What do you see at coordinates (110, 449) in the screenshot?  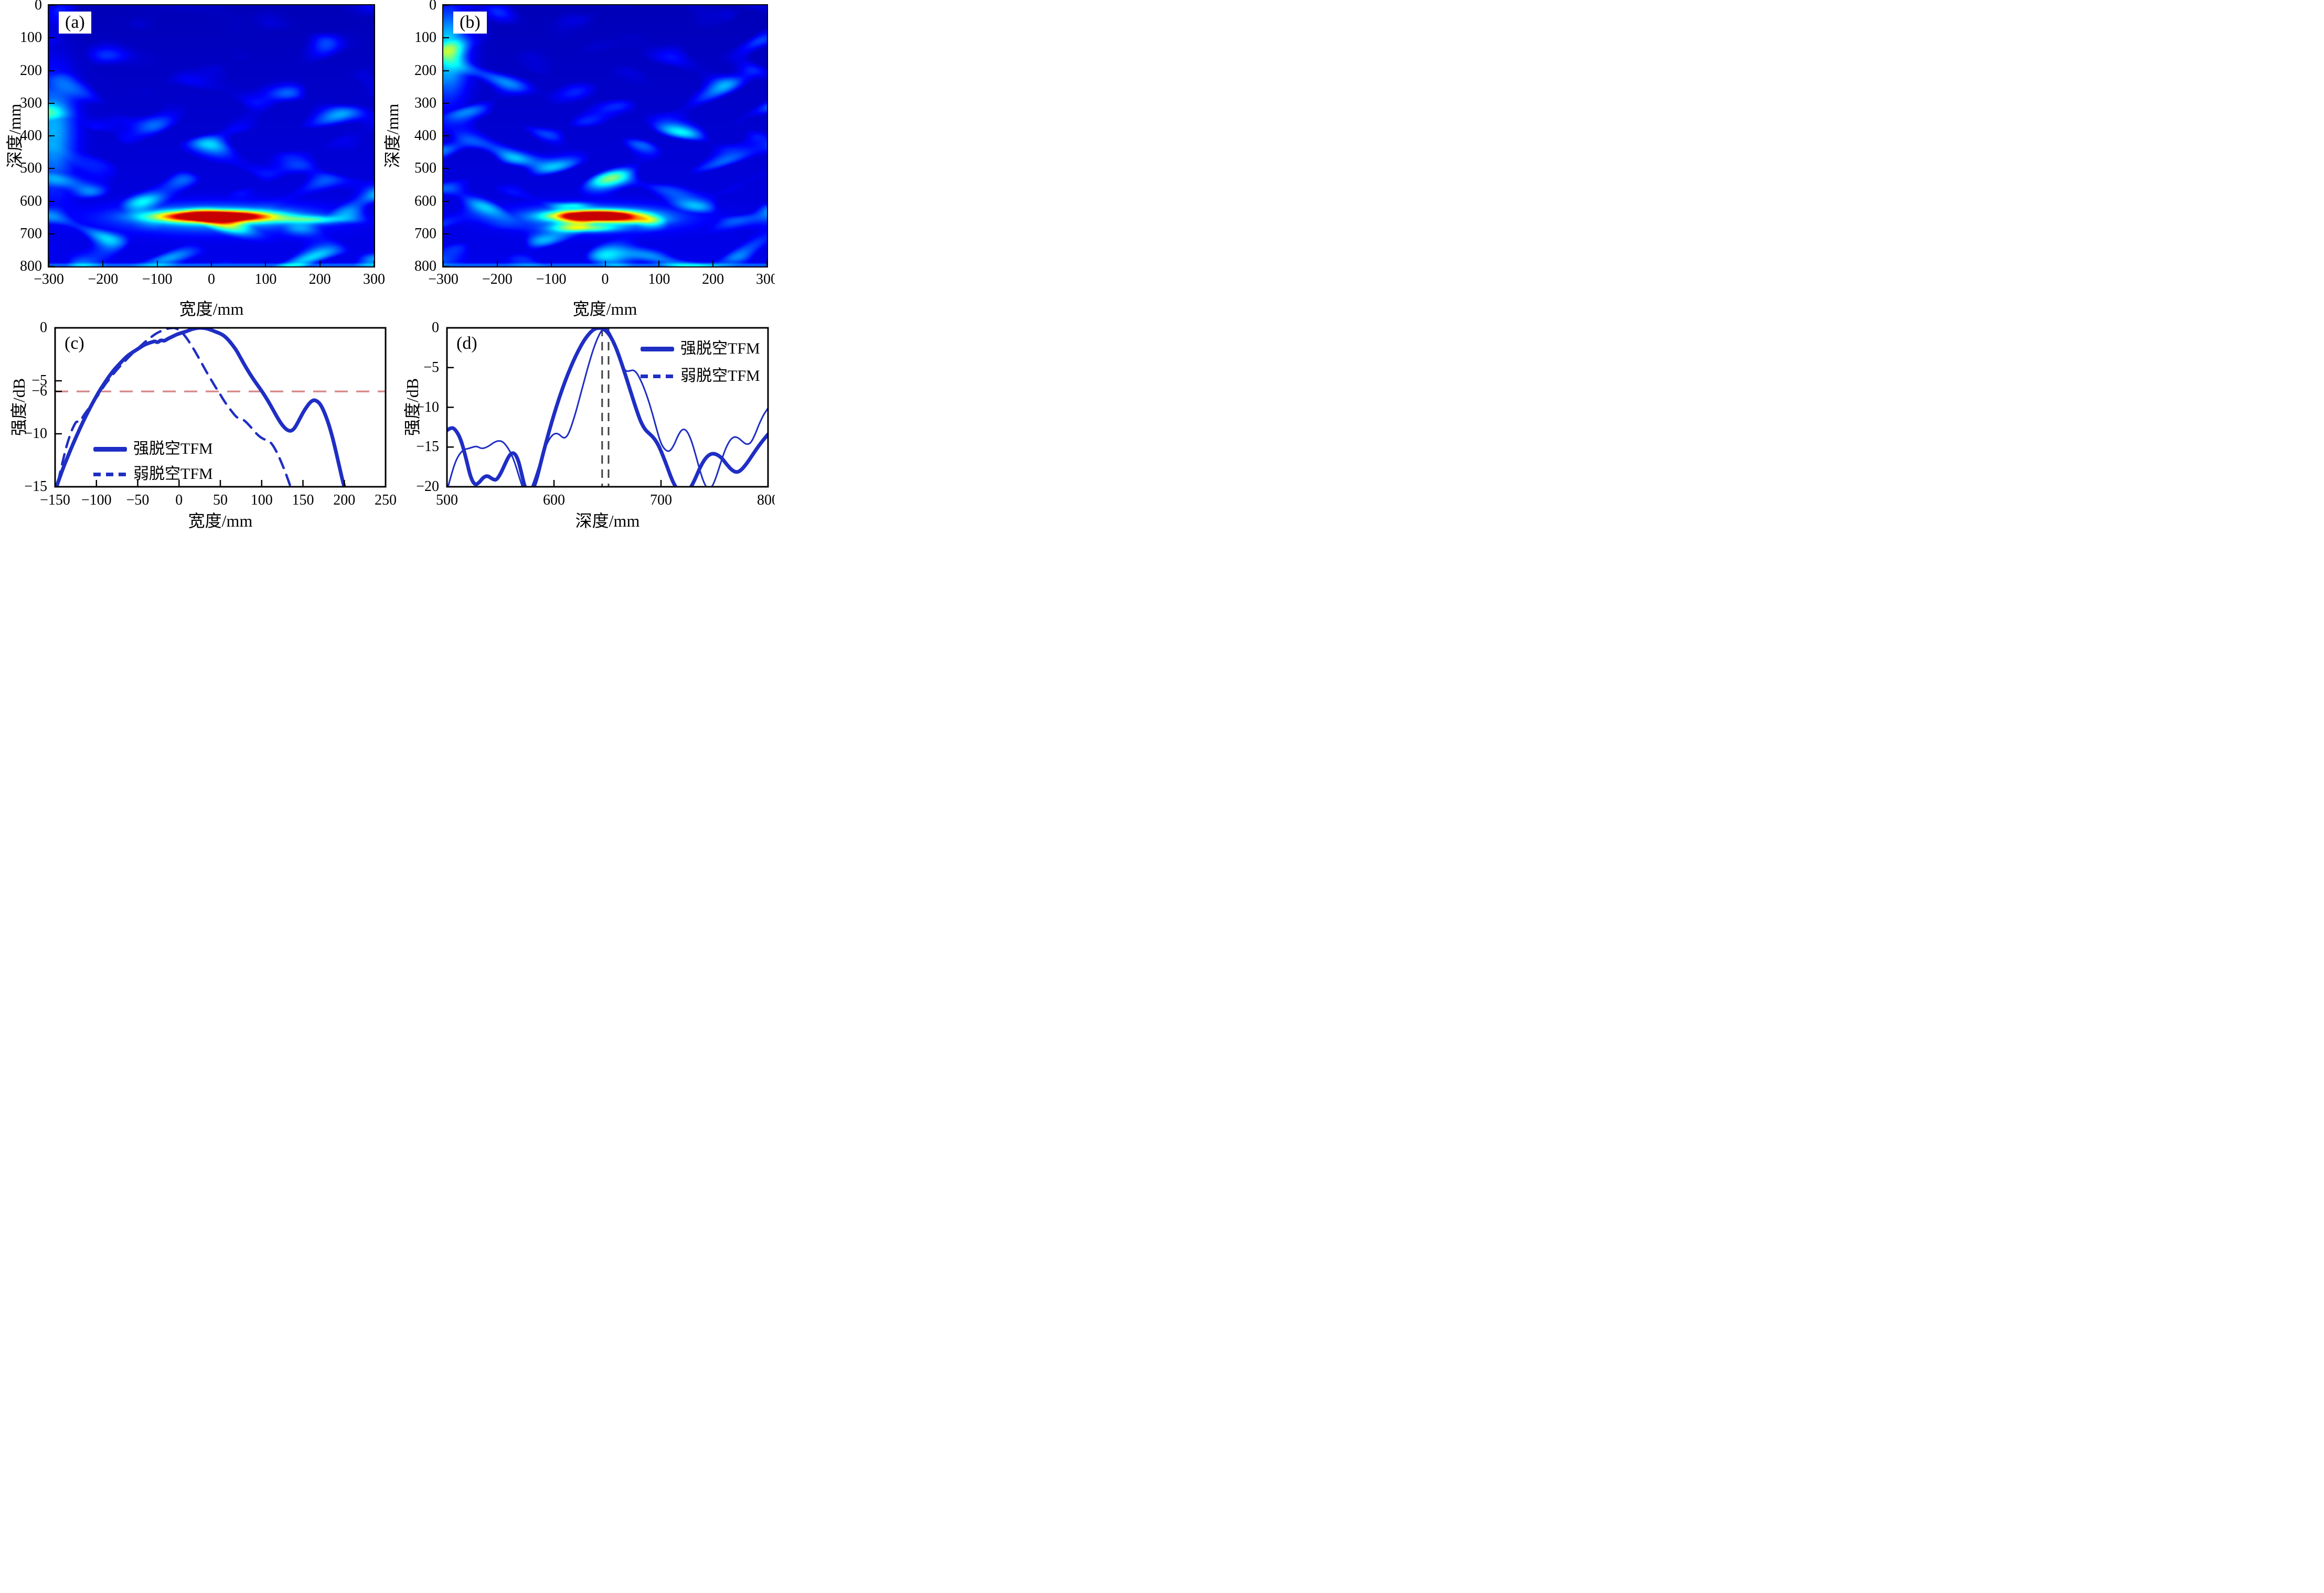 I see `legend-swatch-strong-c` at bounding box center [110, 449].